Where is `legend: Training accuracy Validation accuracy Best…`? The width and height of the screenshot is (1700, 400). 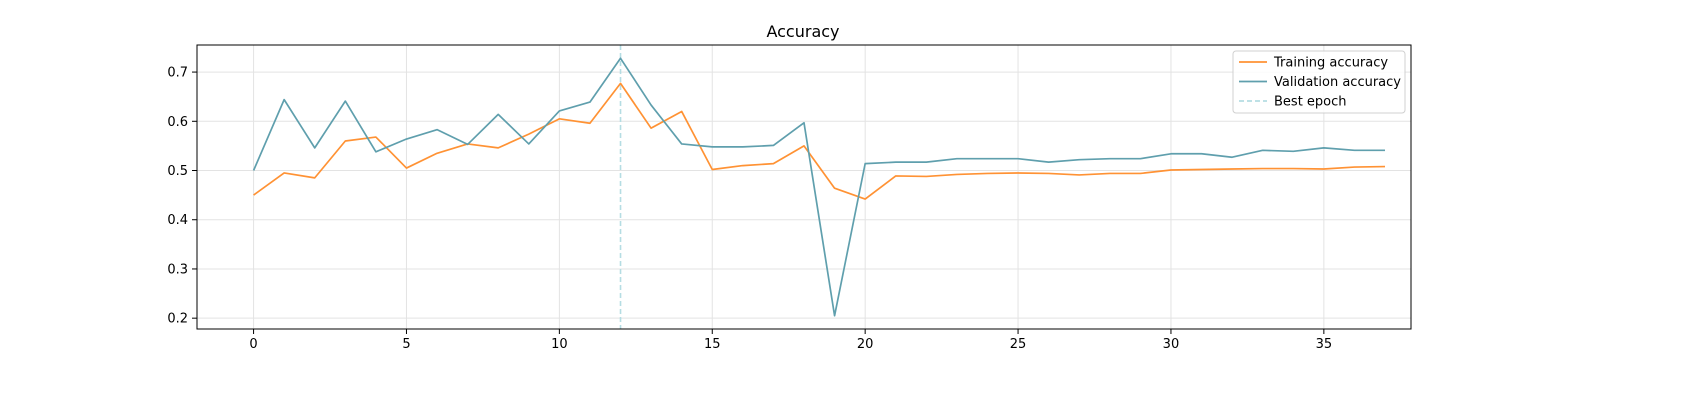 legend: Training accuracy Validation accuracy Best… is located at coordinates (1319, 82).